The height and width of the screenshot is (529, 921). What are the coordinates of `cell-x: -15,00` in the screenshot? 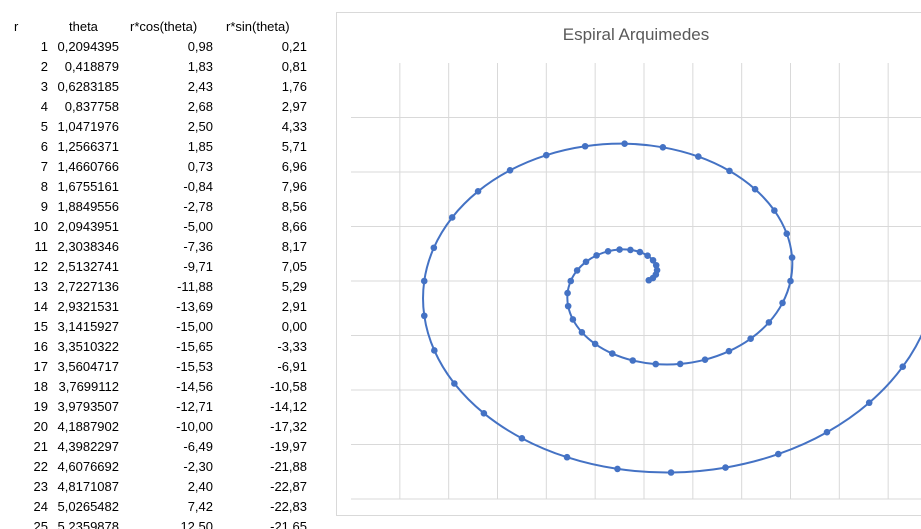 It's located at (194, 326).